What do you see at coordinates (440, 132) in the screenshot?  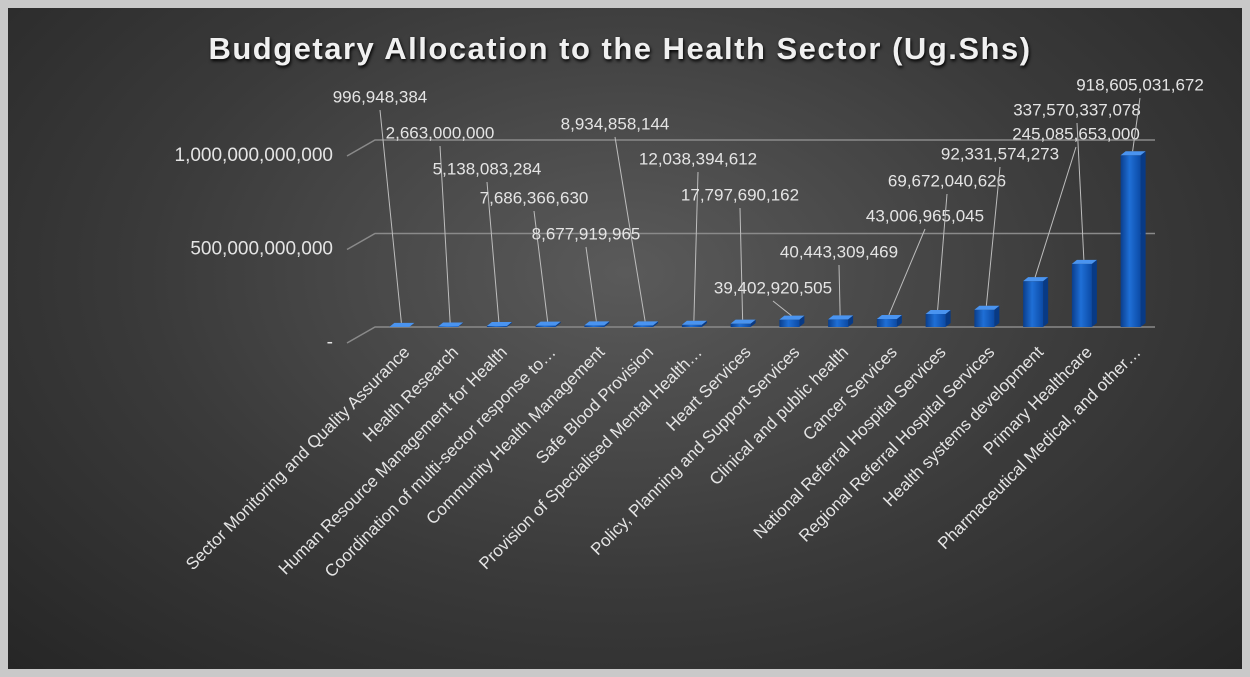 I see `data-label: 2,663,000,000` at bounding box center [440, 132].